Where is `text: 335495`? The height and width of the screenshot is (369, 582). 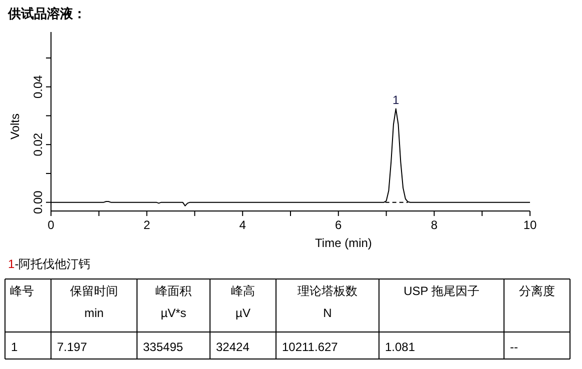
text: 335495 is located at coordinates (163, 347).